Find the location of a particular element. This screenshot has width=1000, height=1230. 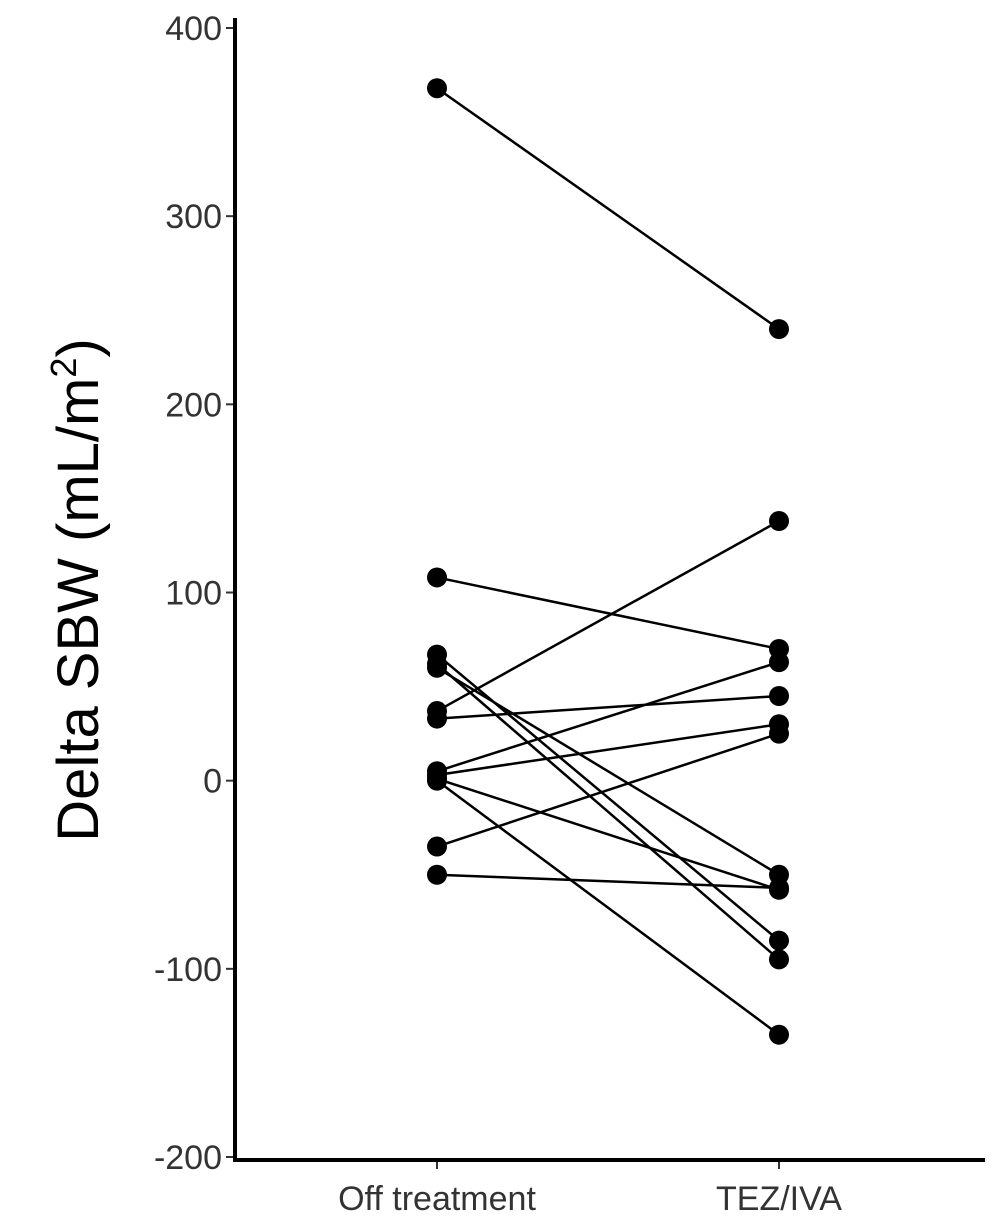

y-tick-label: 200 is located at coordinates (193, 405).